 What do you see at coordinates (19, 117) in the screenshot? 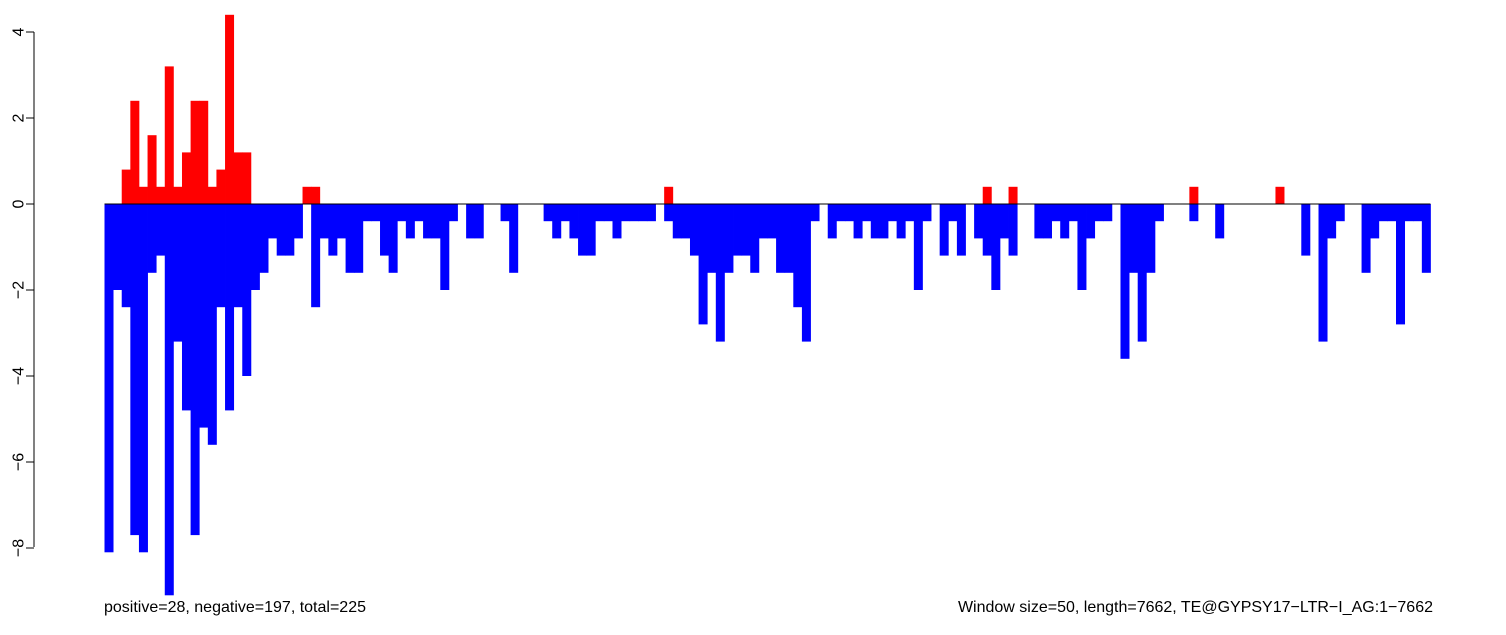
I see `y-tick-label: 2` at bounding box center [19, 117].